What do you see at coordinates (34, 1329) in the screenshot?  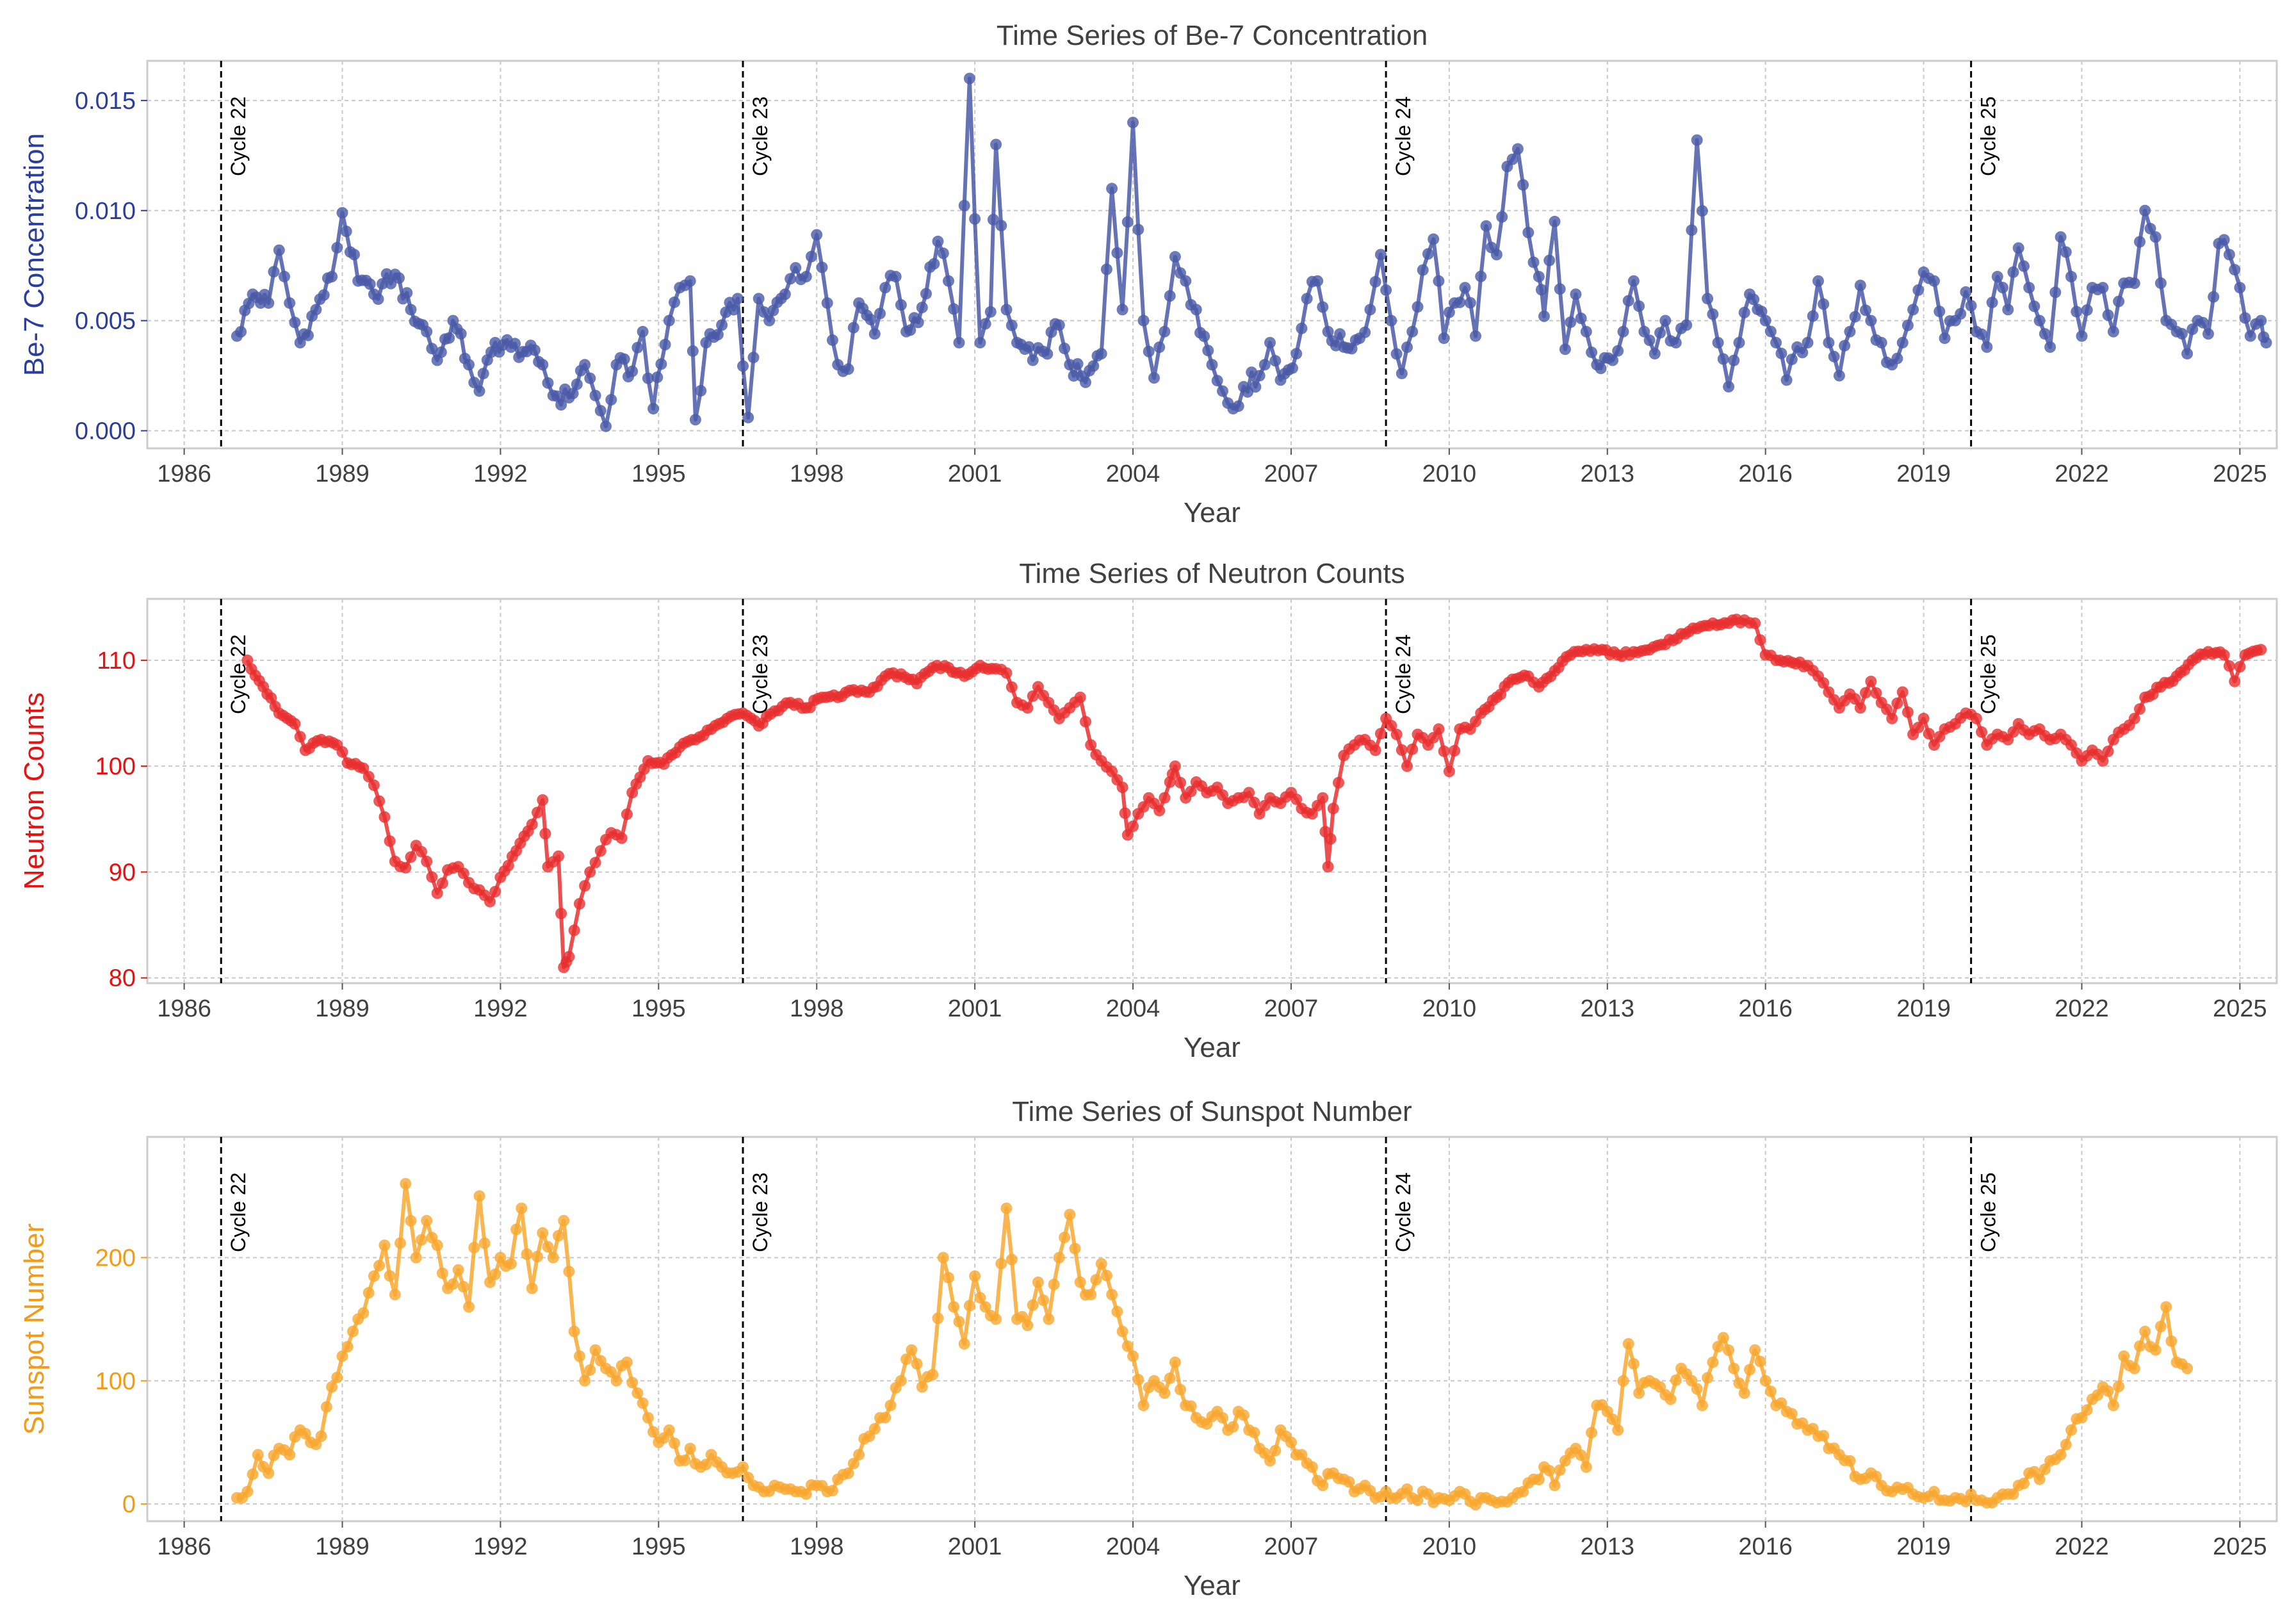 I see `y-axis-label: Sunspot Number` at bounding box center [34, 1329].